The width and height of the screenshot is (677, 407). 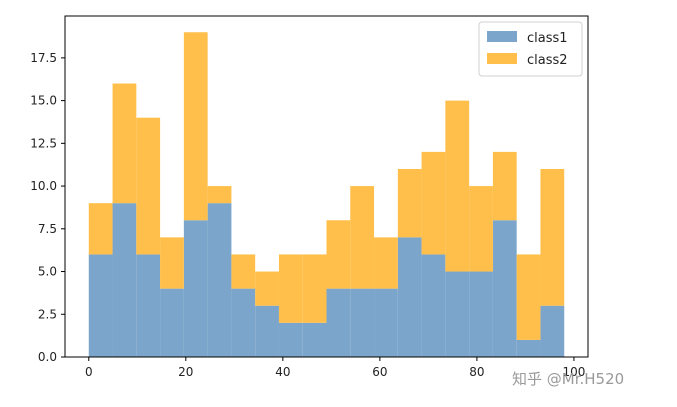 I want to click on y-tick-label: 0.0, so click(x=47, y=357).